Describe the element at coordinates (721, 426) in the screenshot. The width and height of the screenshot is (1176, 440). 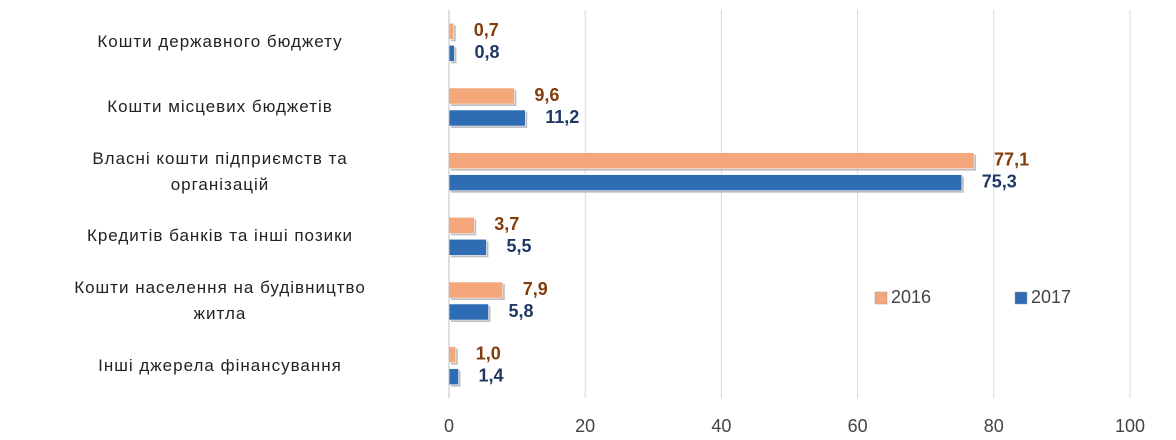
I see `x-tick-label: 40` at that location.